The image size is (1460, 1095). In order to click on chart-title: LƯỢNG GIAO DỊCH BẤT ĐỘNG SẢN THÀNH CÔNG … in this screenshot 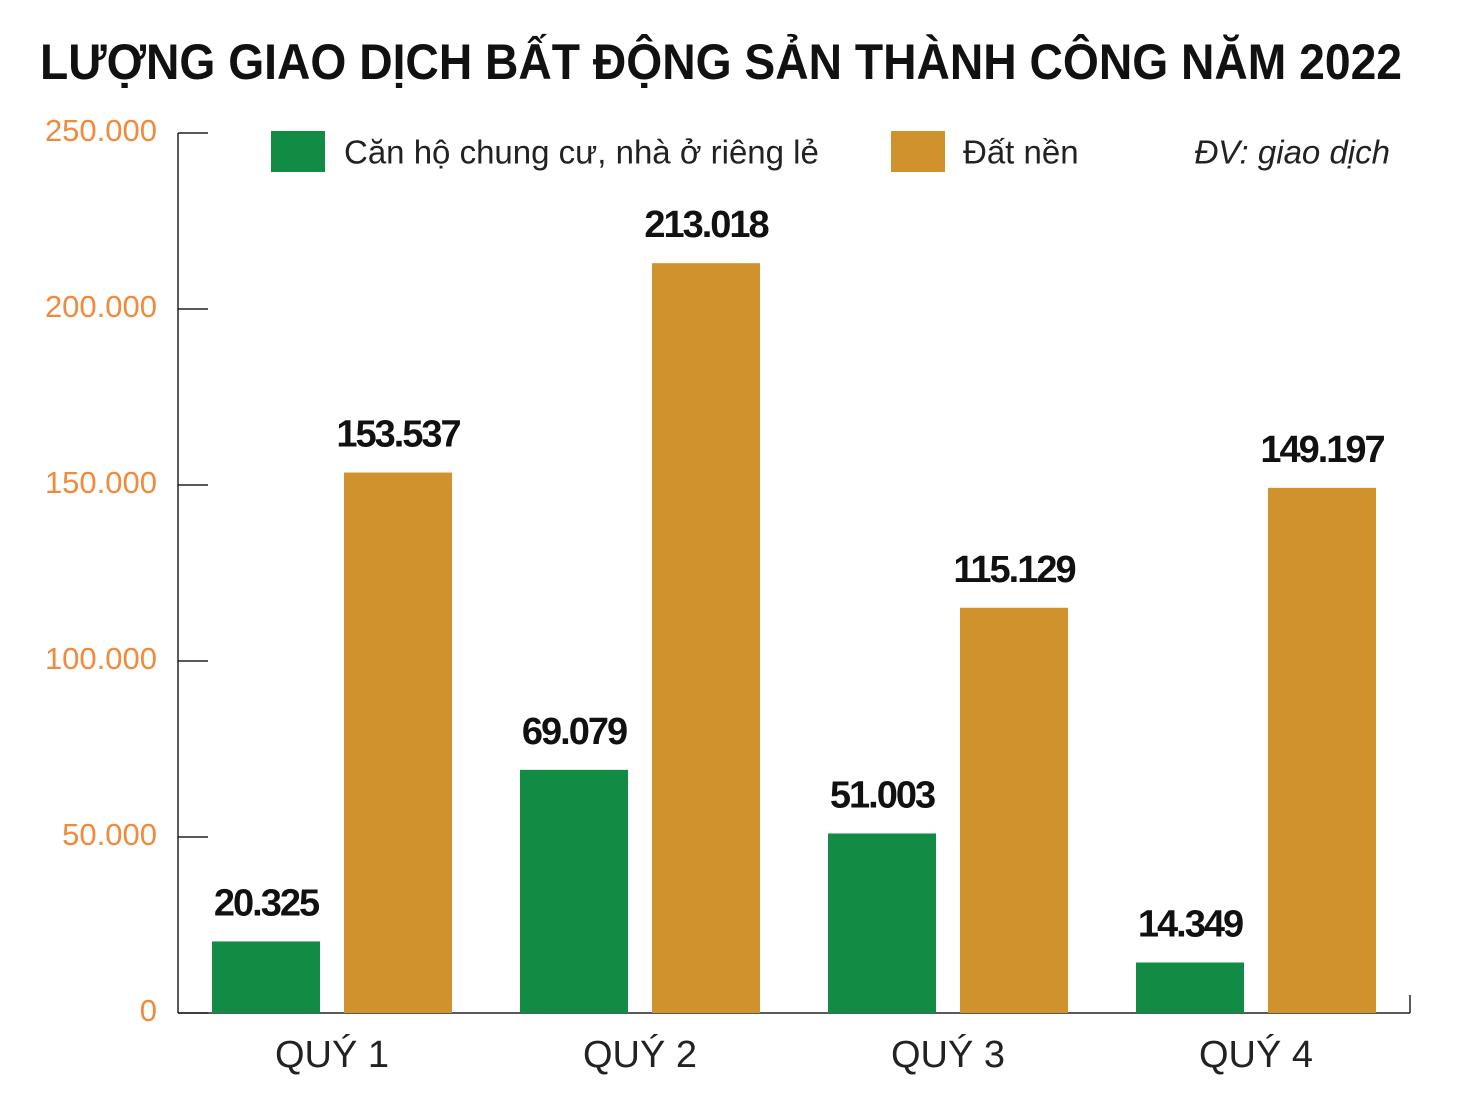, I will do `click(721, 61)`.